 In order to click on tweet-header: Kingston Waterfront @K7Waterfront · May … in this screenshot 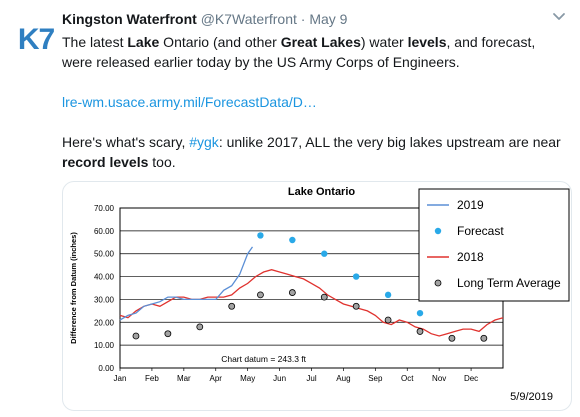, I will do `click(312, 21)`.